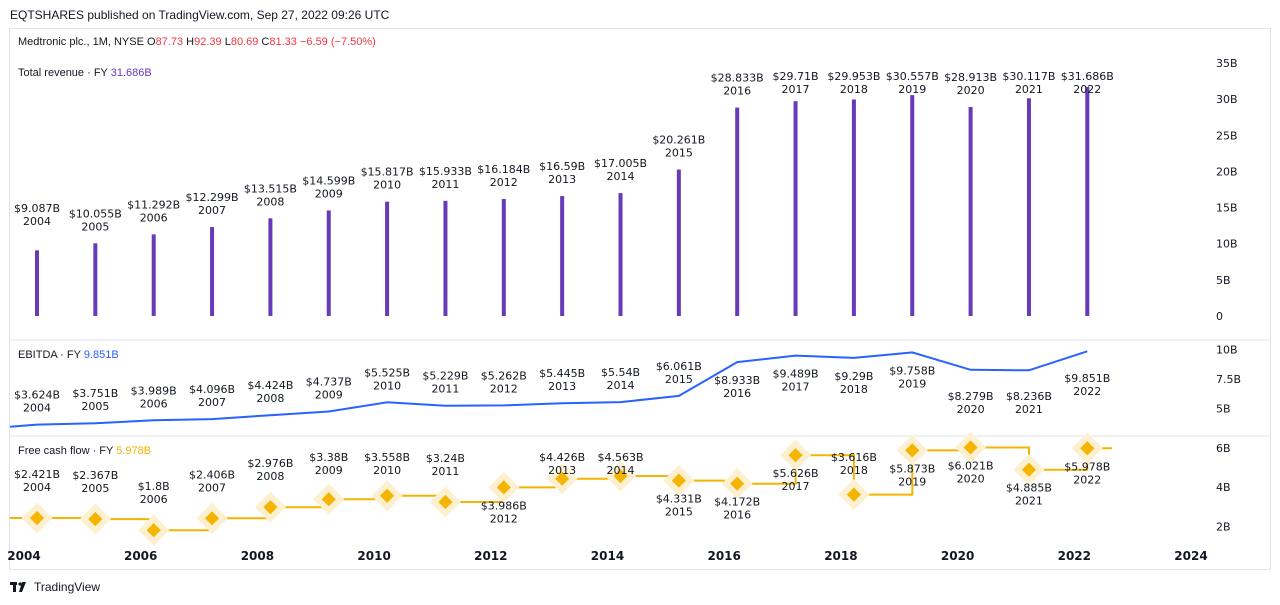 The image size is (1280, 605). Describe the element at coordinates (1087, 378) in the screenshot. I see `ebitda-value-label-2022: $9.851B` at that location.